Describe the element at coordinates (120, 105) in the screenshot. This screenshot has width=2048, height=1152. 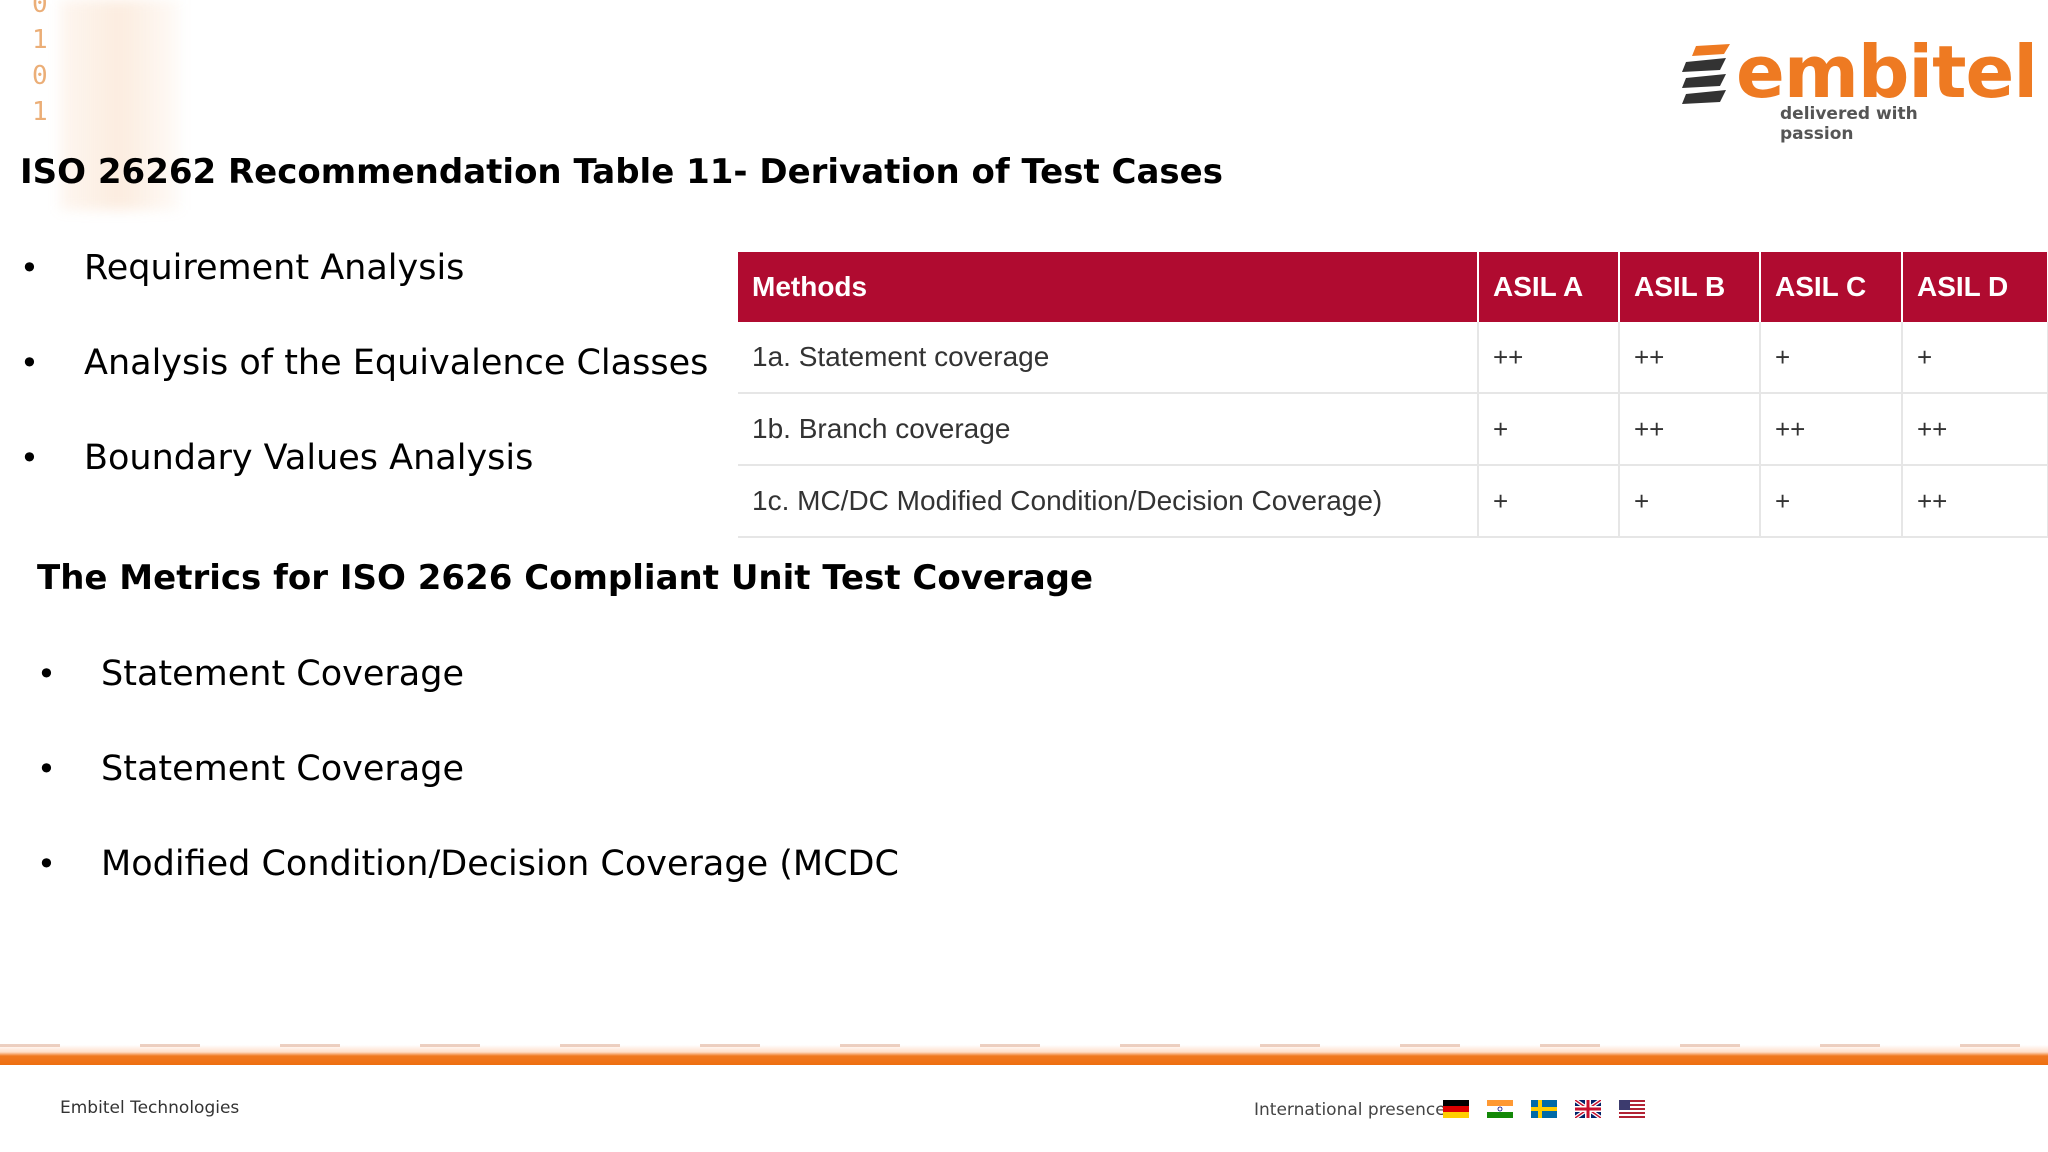
I see `binary-decoration-glow` at that location.